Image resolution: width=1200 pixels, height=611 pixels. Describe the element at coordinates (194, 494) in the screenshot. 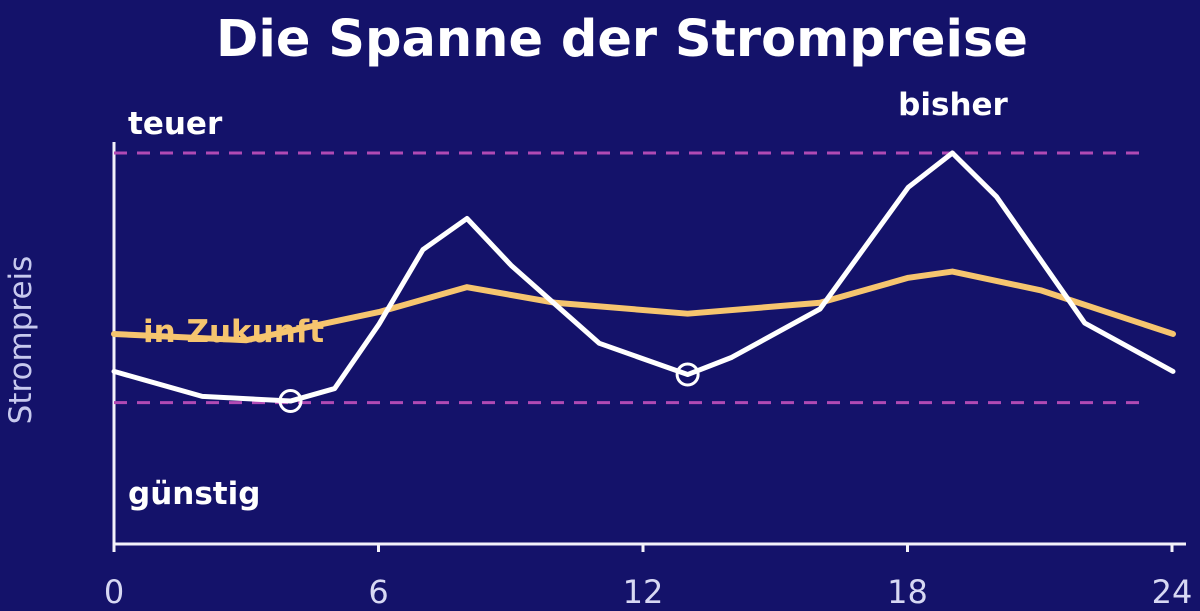

I see `reference-label-lower: günstig` at that location.